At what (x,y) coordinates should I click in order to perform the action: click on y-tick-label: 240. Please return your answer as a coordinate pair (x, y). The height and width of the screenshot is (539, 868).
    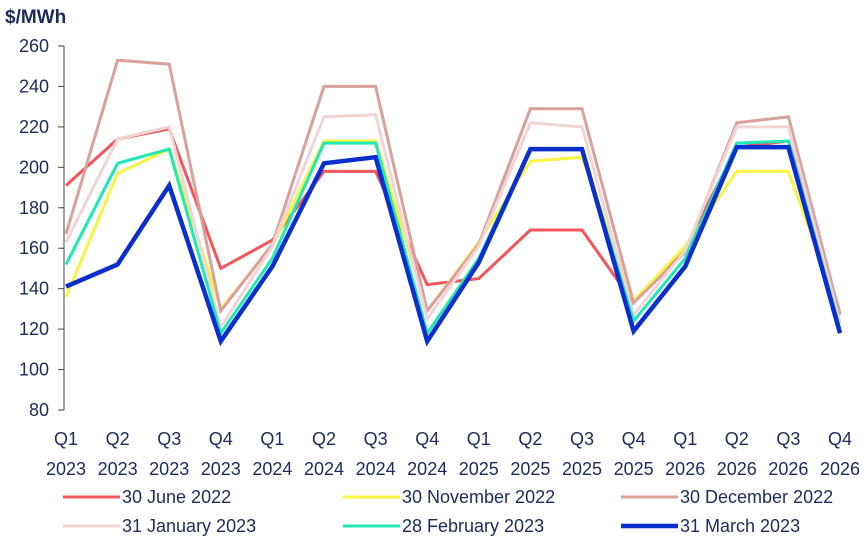
    Looking at the image, I should click on (34, 86).